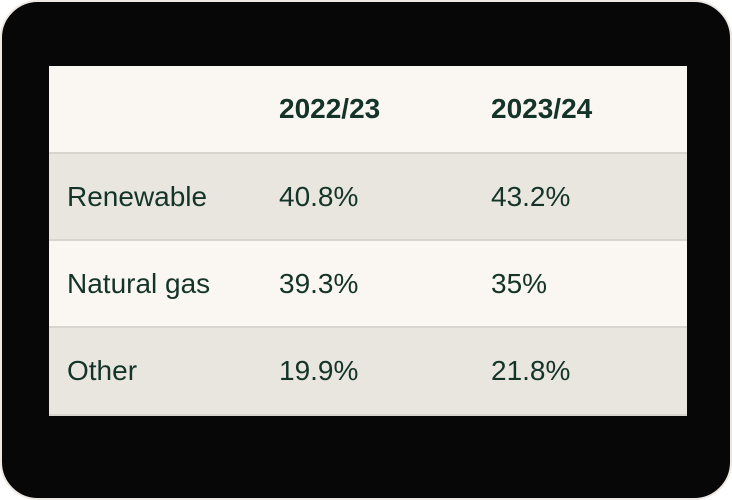 This screenshot has width=732, height=500. I want to click on table-header-row: 2022/23 2023/24, so click(368, 109).